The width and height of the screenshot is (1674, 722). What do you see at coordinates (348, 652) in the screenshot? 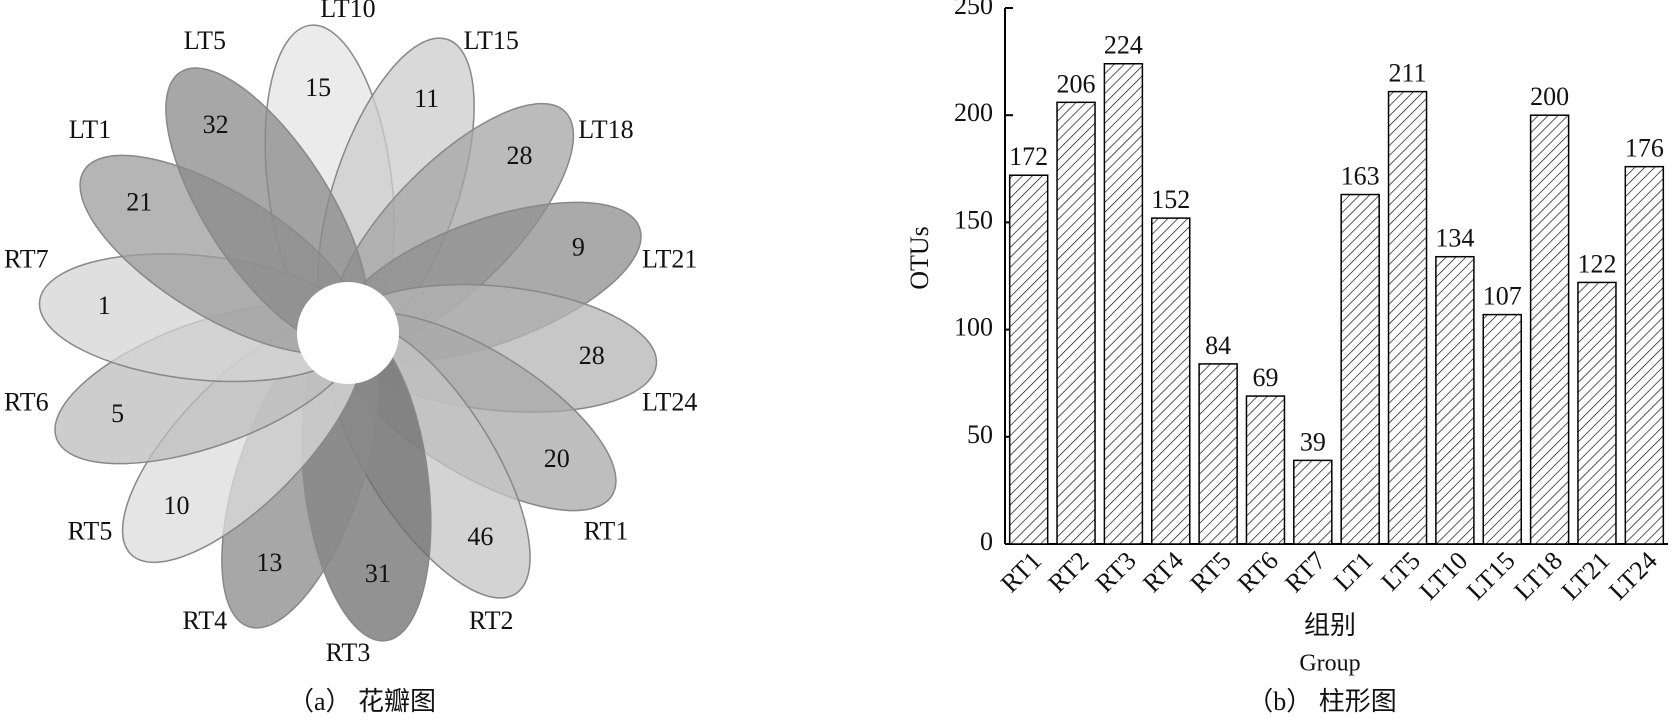
I see `petal-label: RT3` at bounding box center [348, 652].